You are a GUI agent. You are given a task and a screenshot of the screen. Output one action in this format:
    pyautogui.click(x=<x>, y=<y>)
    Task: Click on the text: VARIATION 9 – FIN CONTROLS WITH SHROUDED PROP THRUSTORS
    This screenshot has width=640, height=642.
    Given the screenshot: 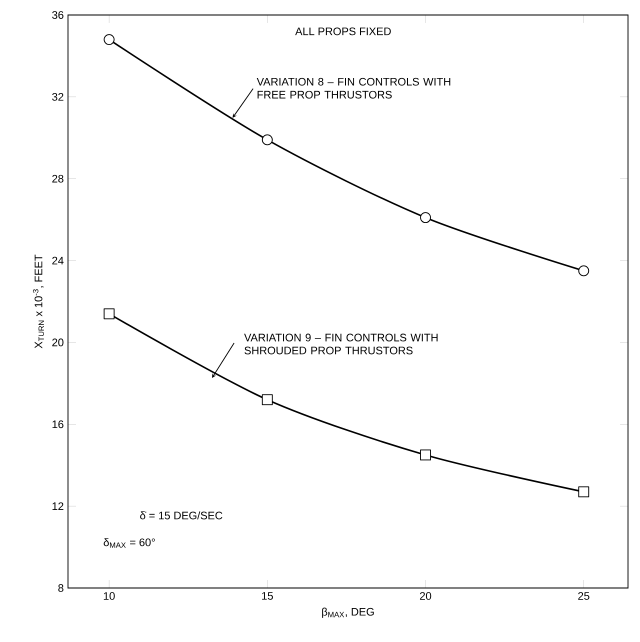 What is the action you would take?
    pyautogui.click(x=341, y=344)
    